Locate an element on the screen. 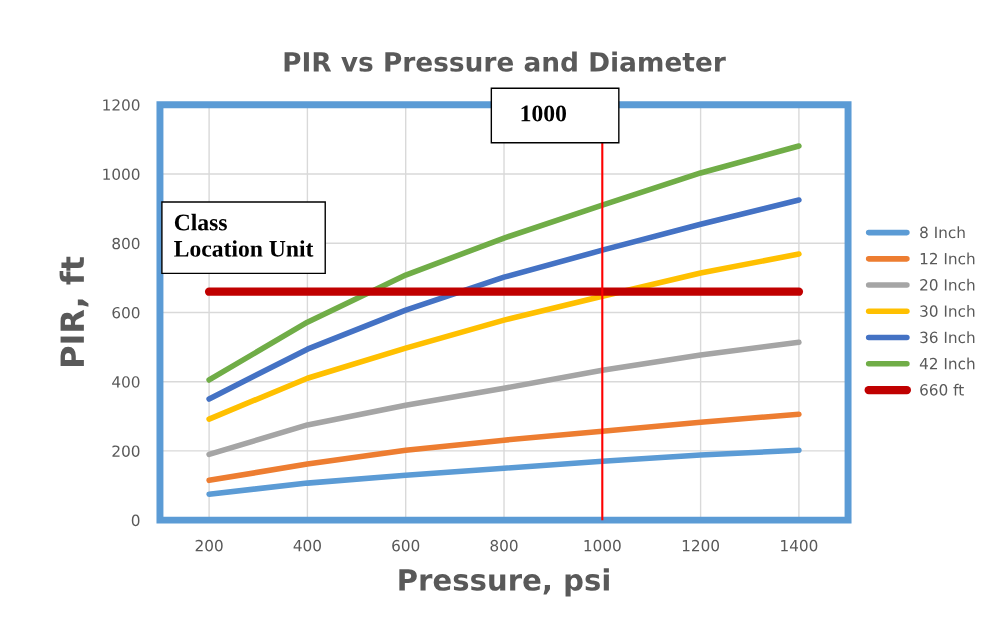  y-tick-label: 1000 is located at coordinates (121, 174).